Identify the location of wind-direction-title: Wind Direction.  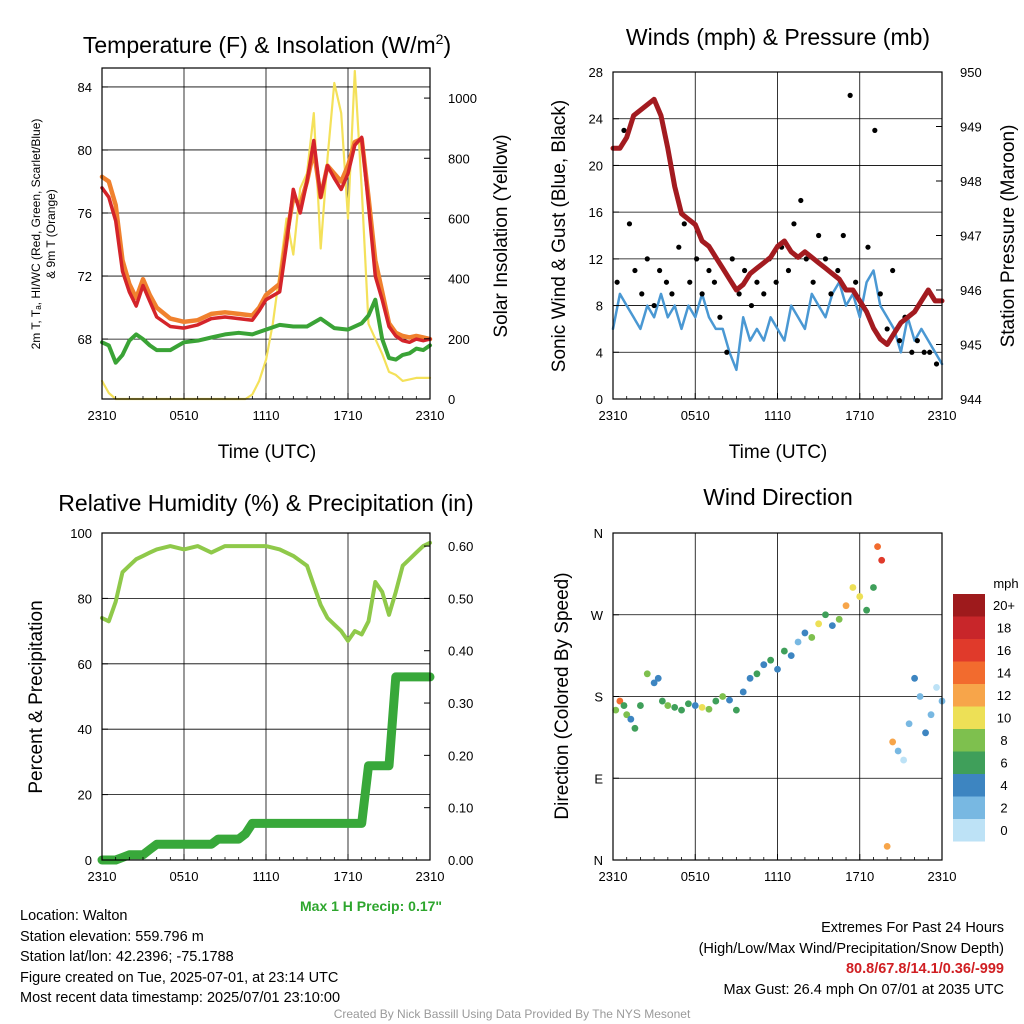
(778, 497).